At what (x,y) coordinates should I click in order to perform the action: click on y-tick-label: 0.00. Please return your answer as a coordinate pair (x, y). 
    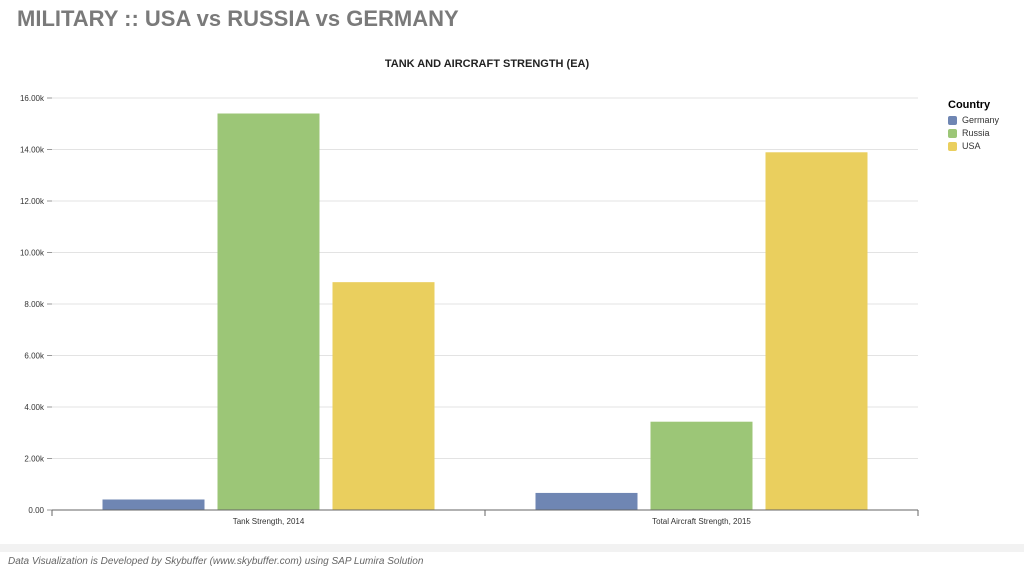
    Looking at the image, I should click on (36, 510).